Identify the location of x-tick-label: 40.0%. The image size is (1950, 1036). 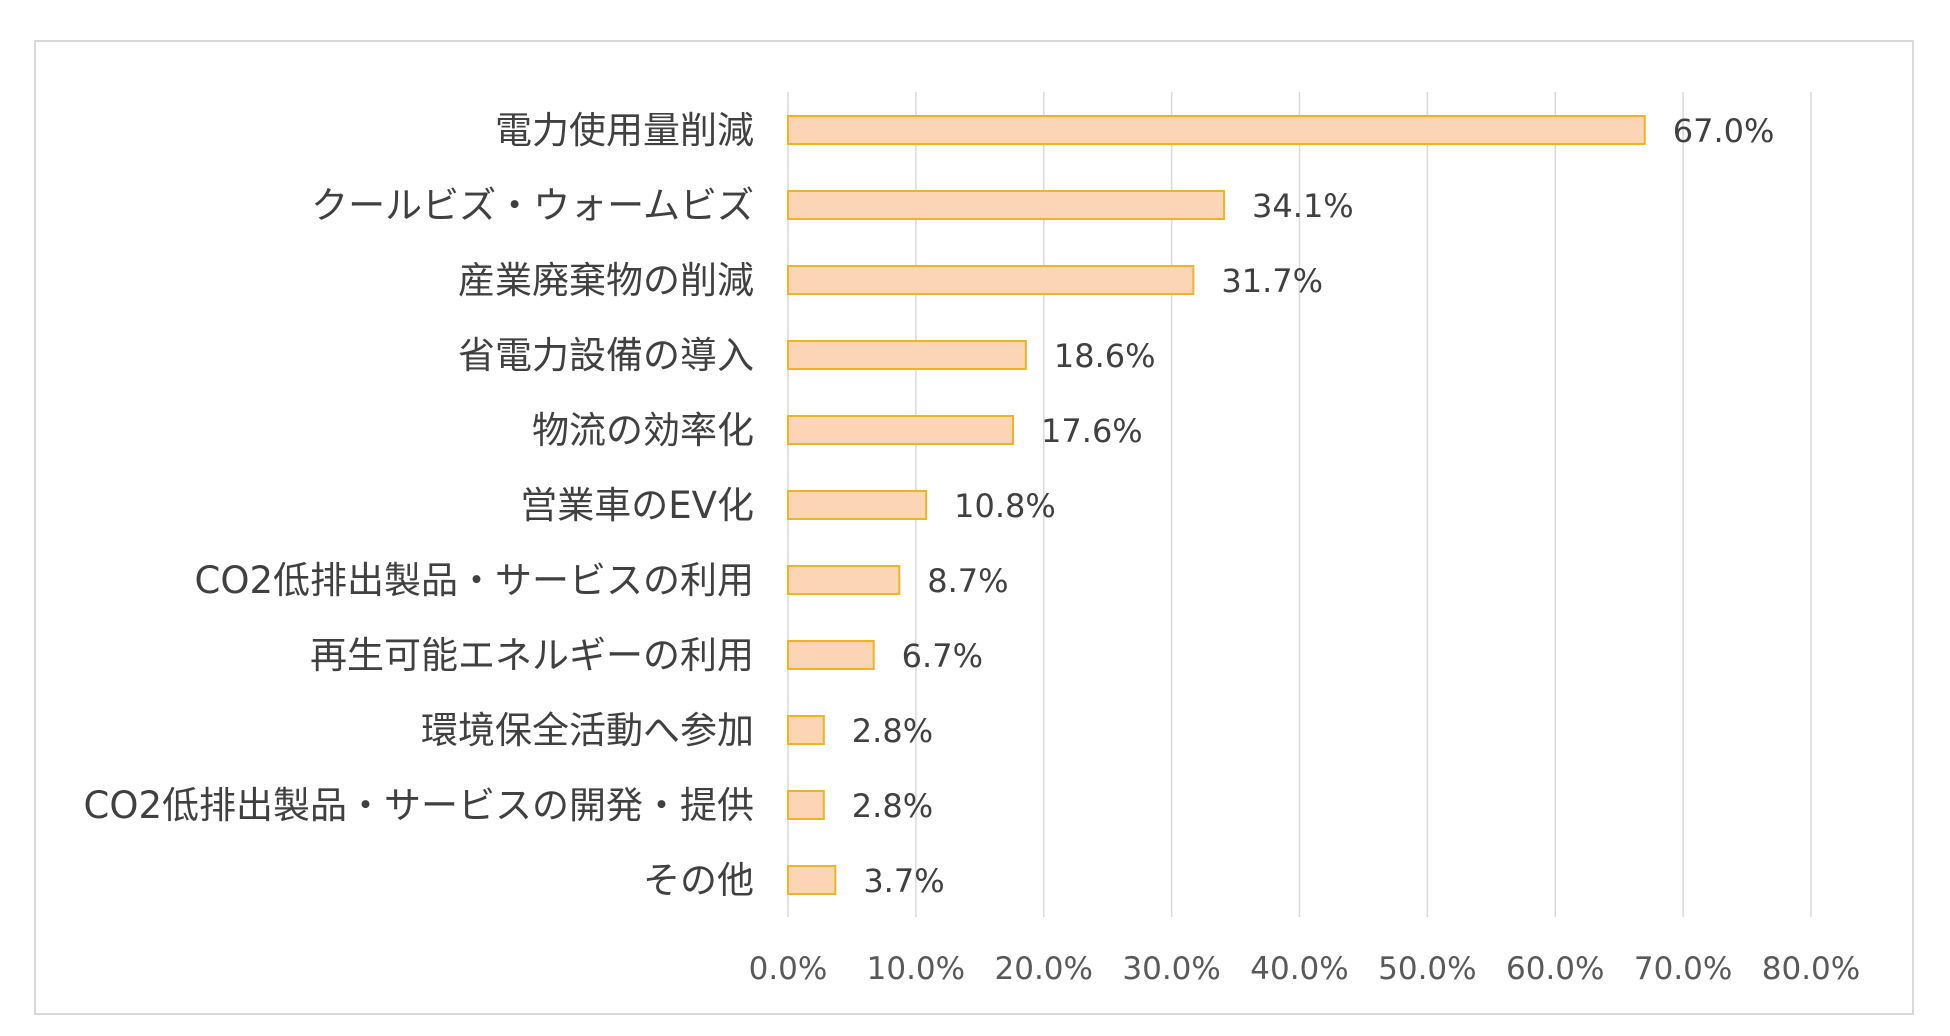
(1299, 969).